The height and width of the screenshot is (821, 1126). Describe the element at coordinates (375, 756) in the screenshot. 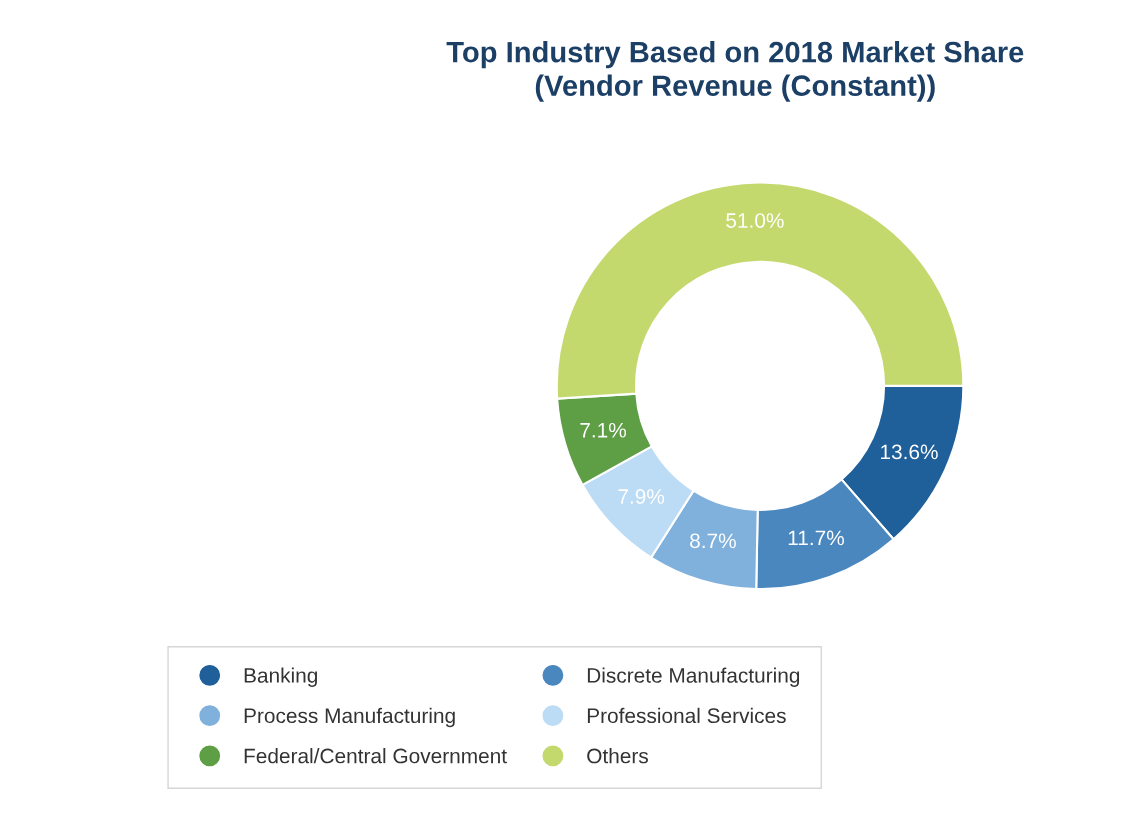

I see `legend-label: Federal/Central Government` at that location.